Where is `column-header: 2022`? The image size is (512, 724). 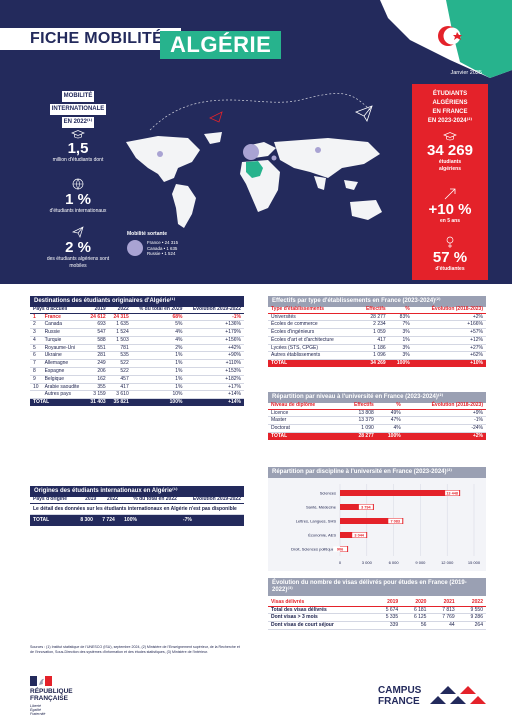 column-header: 2022 is located at coordinates (471, 603).